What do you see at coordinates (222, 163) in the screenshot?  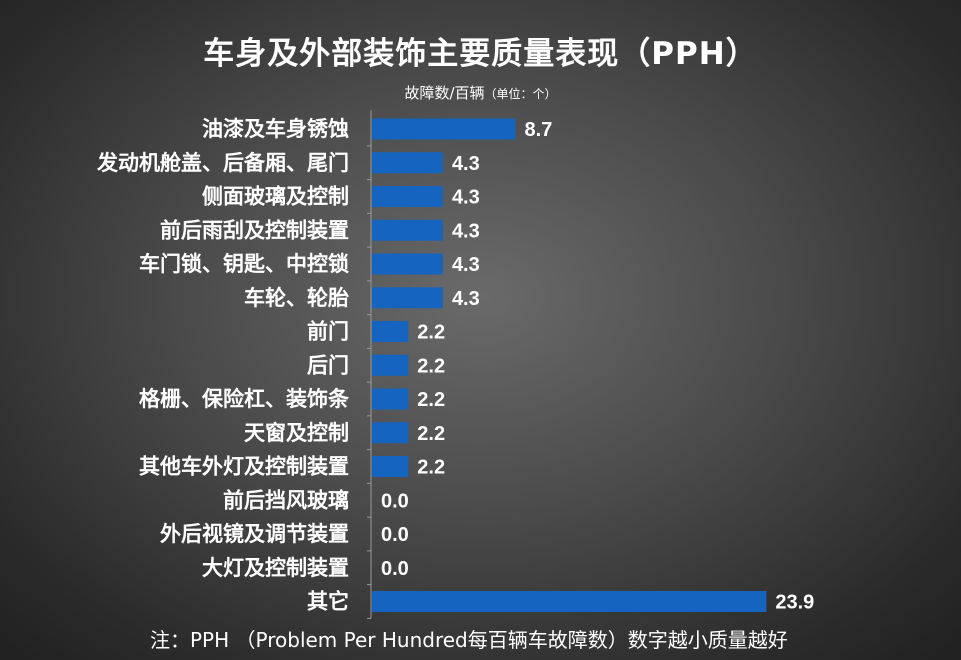 I see `category-label: 发动机舱盖、后备厢、尾门` at bounding box center [222, 163].